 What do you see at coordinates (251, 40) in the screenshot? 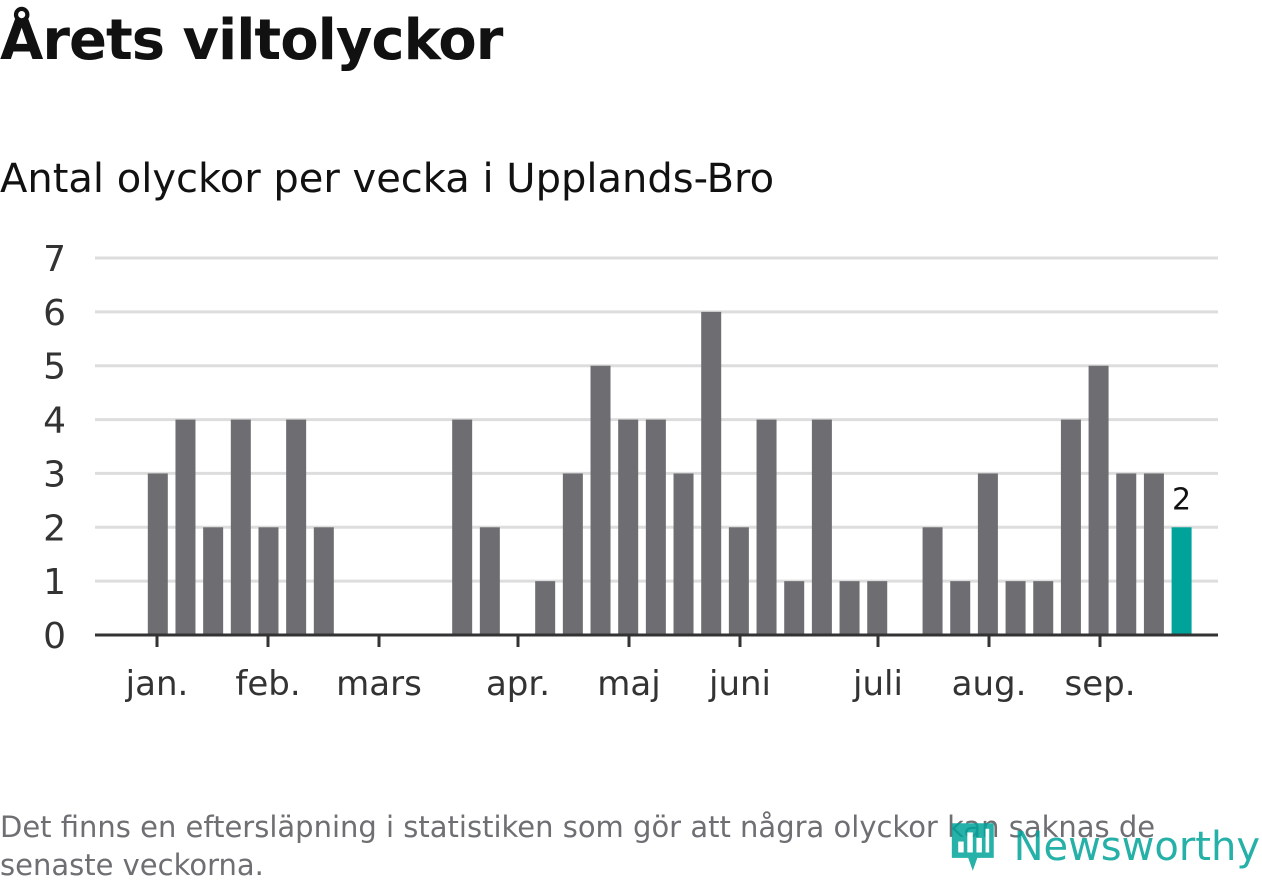
I see `chart-title: Årets viltolyckor` at bounding box center [251, 40].